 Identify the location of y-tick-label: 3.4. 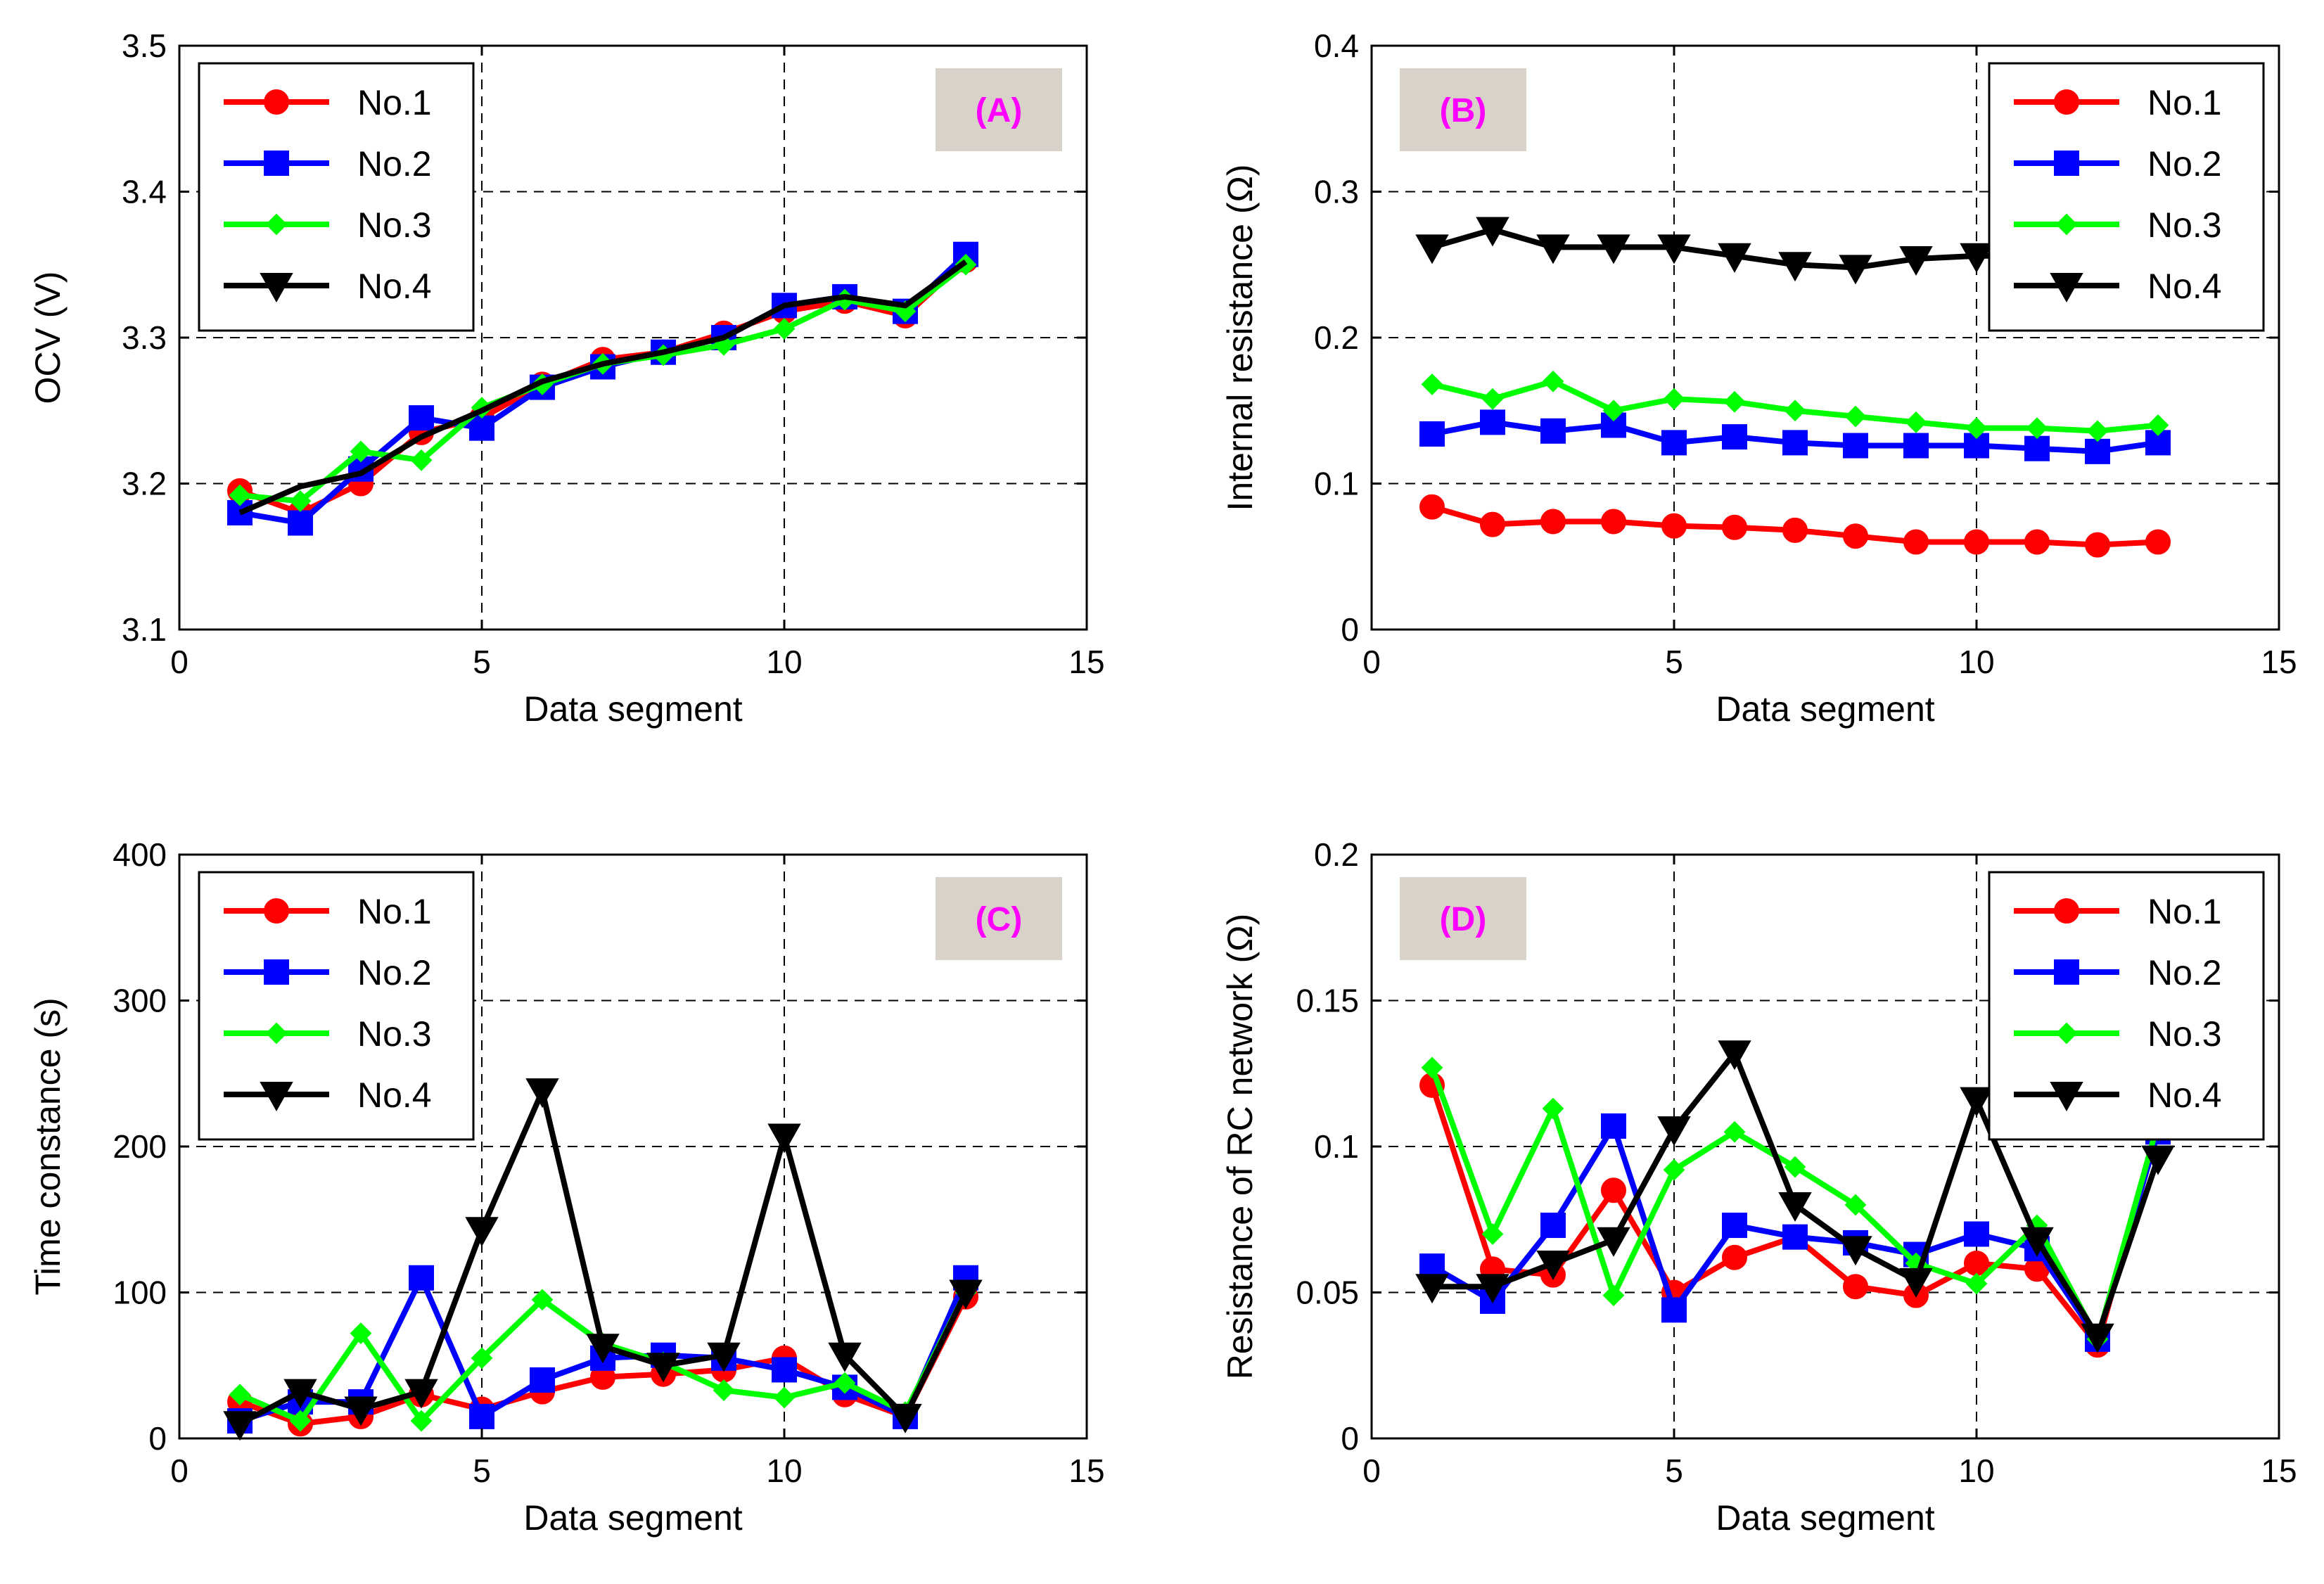
(144, 192).